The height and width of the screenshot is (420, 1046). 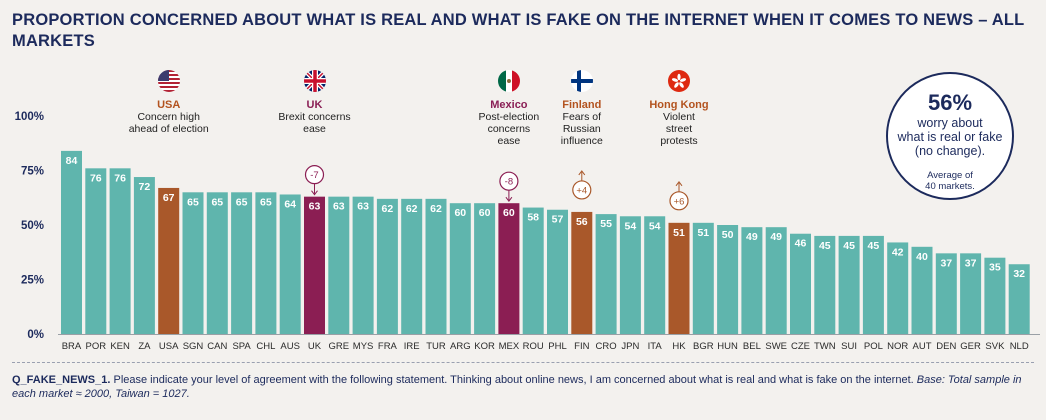 I want to click on bar-ire, so click(x=412, y=266).